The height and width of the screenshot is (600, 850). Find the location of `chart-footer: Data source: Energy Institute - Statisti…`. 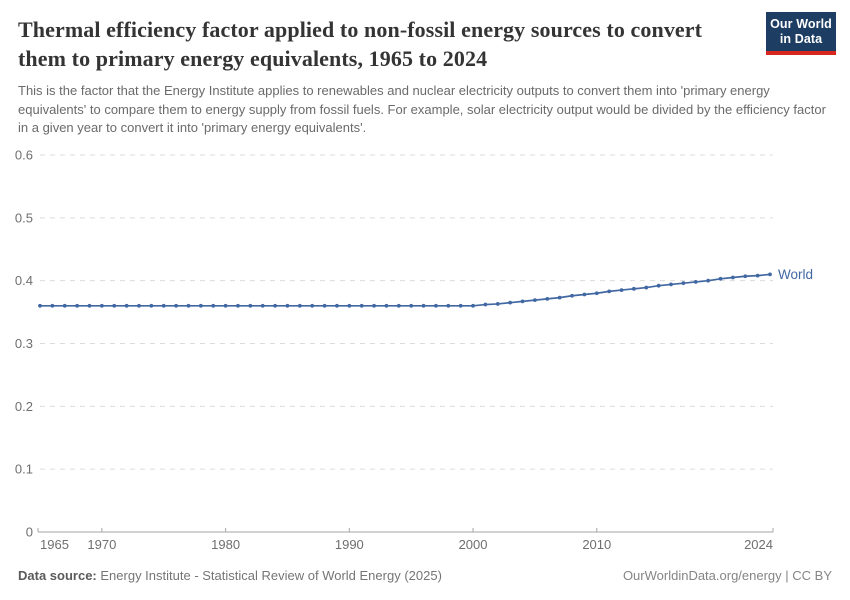

chart-footer: Data source: Energy Institute - Statisti… is located at coordinates (425, 575).